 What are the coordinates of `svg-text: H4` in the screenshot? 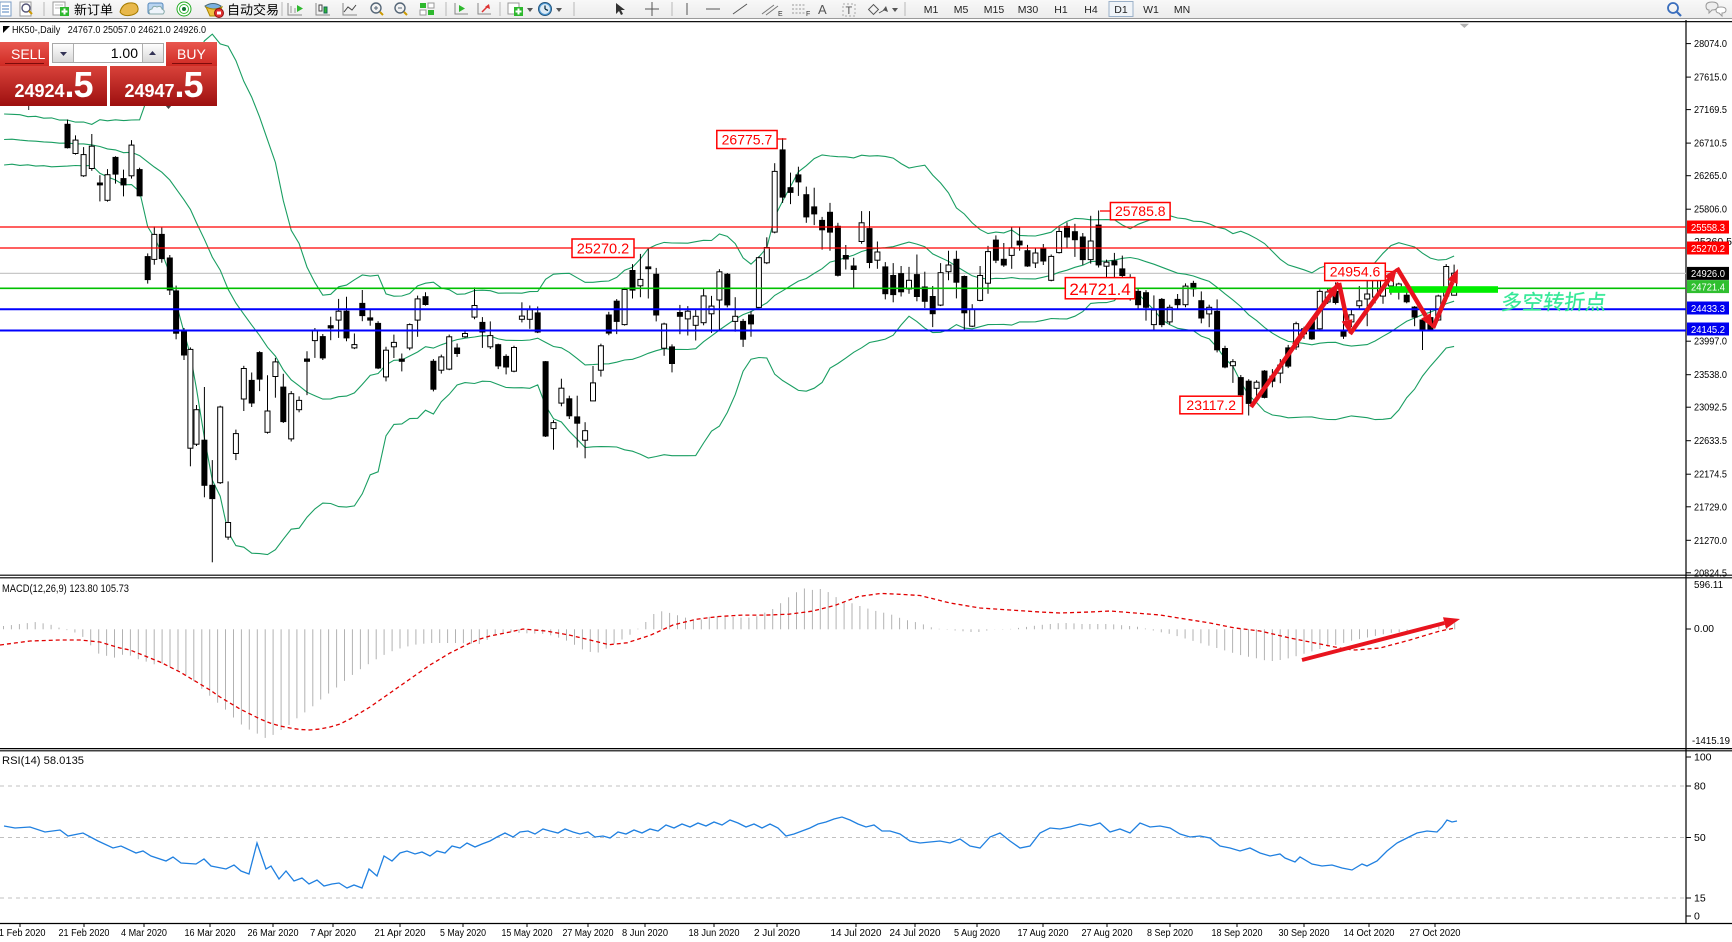 It's located at (1091, 10).